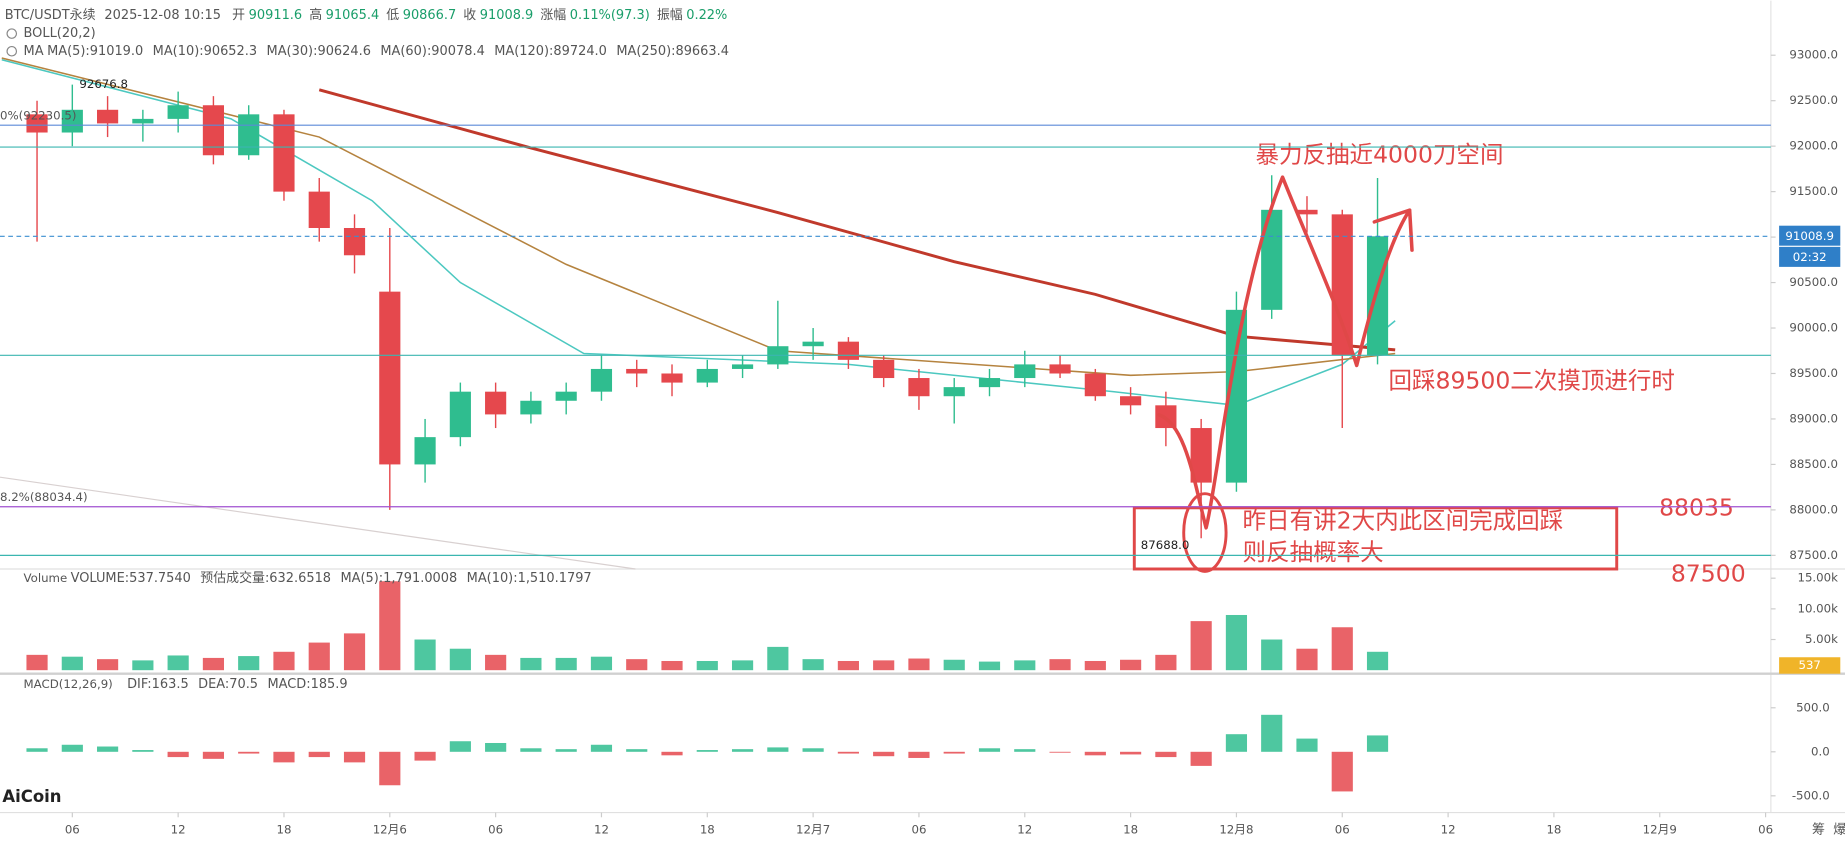 This screenshot has height=845, width=1845. I want to click on y-tick-label: -500.0, so click(1811, 795).